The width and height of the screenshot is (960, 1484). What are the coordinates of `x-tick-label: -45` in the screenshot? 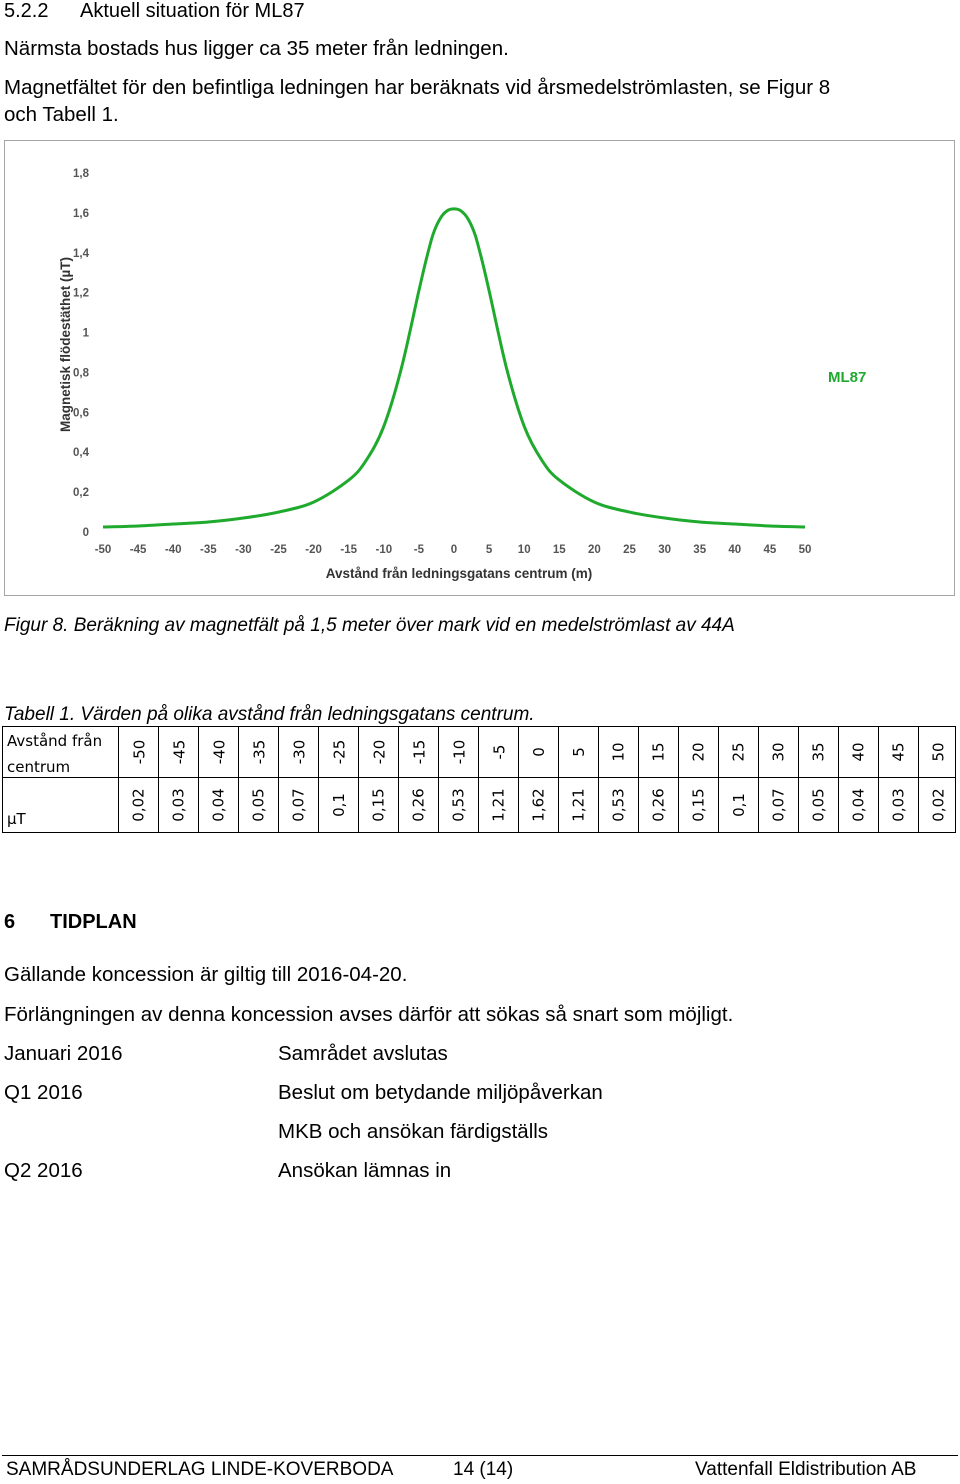 It's located at (138, 550).